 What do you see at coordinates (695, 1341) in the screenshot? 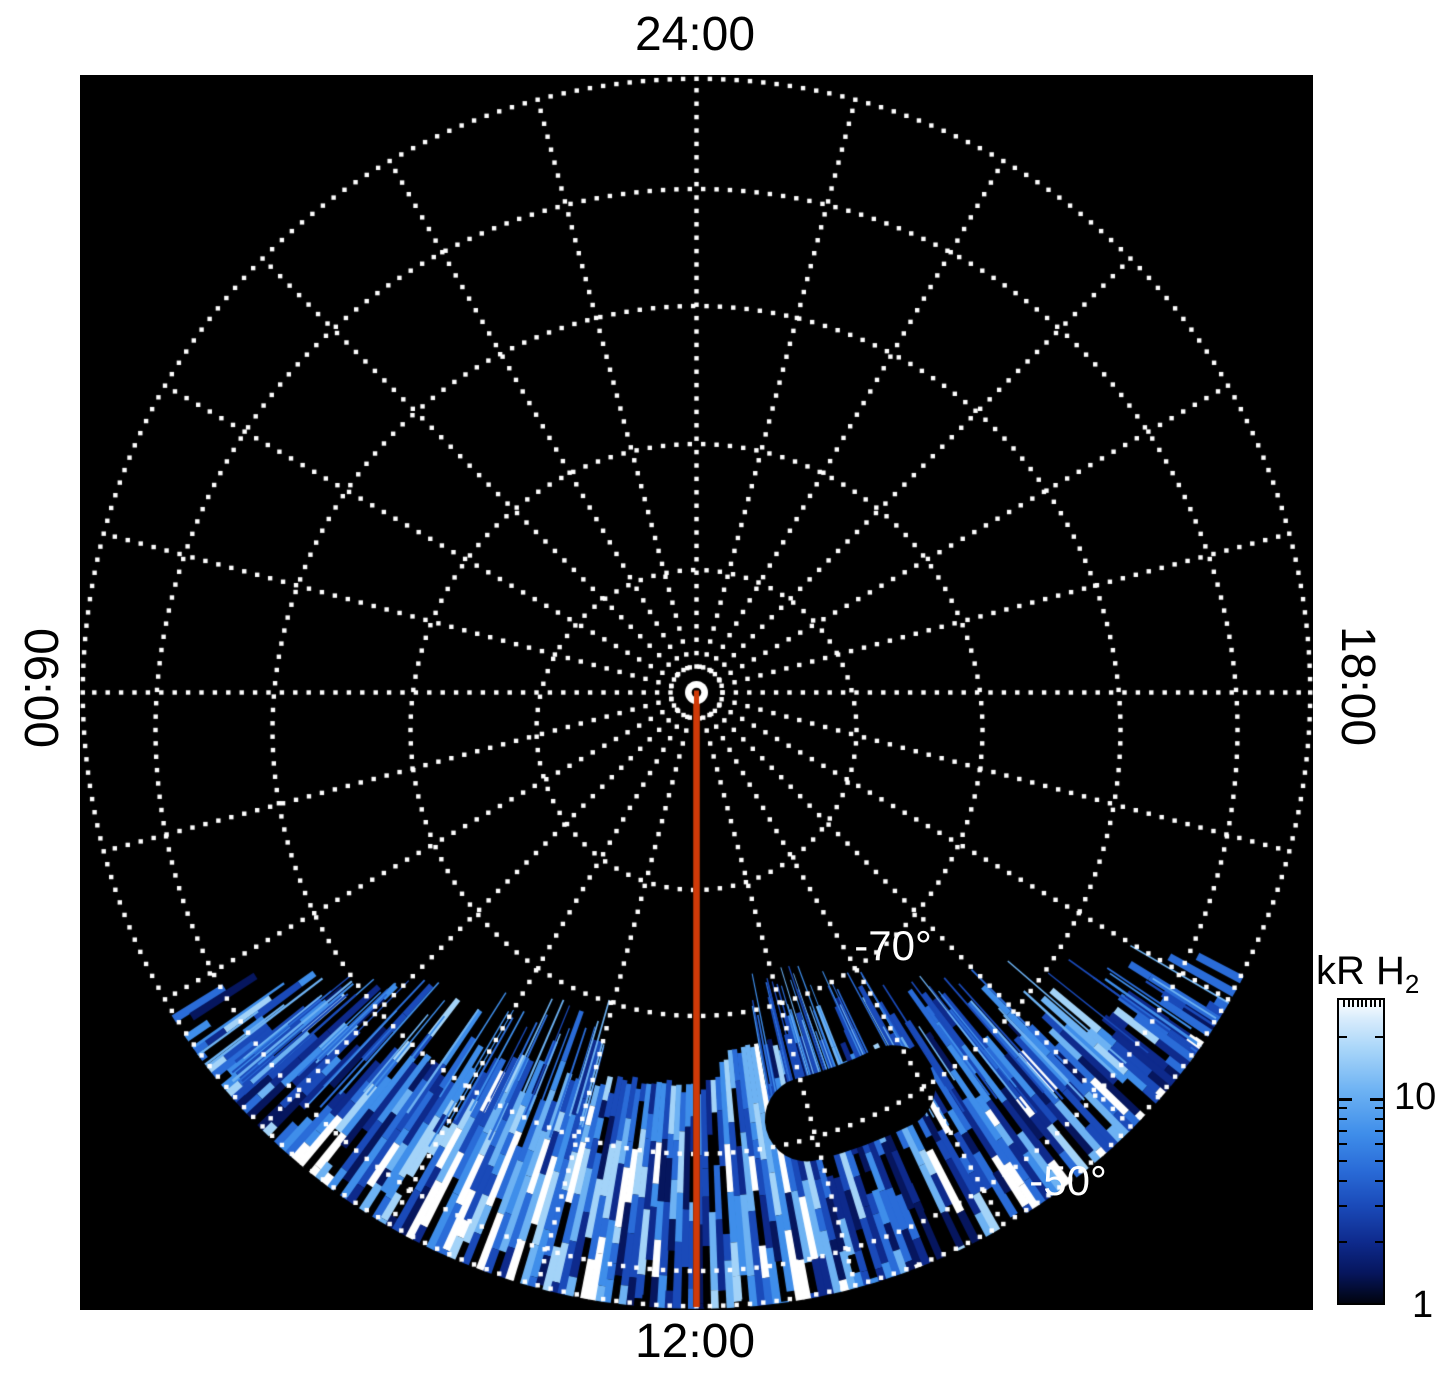
I see `clock-label-12: 12:00` at bounding box center [695, 1341].